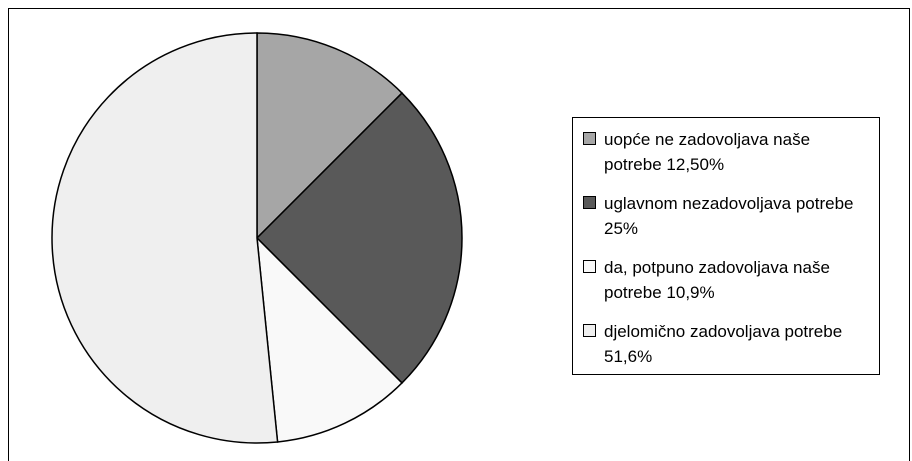  Describe the element at coordinates (727, 216) in the screenshot. I see `legend-entry: uglavnom nezadovoljava potrebe 25%` at that location.